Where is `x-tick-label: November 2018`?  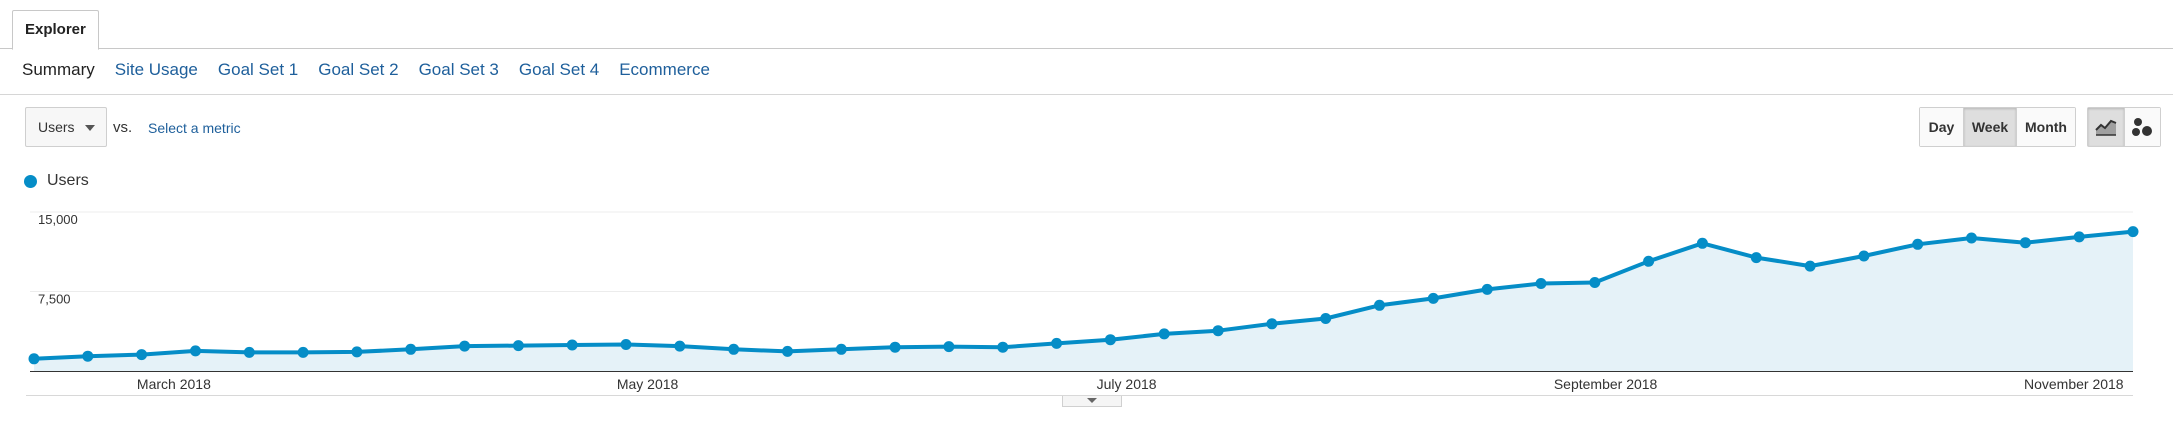
x-tick-label: November 2018 is located at coordinates (2074, 384).